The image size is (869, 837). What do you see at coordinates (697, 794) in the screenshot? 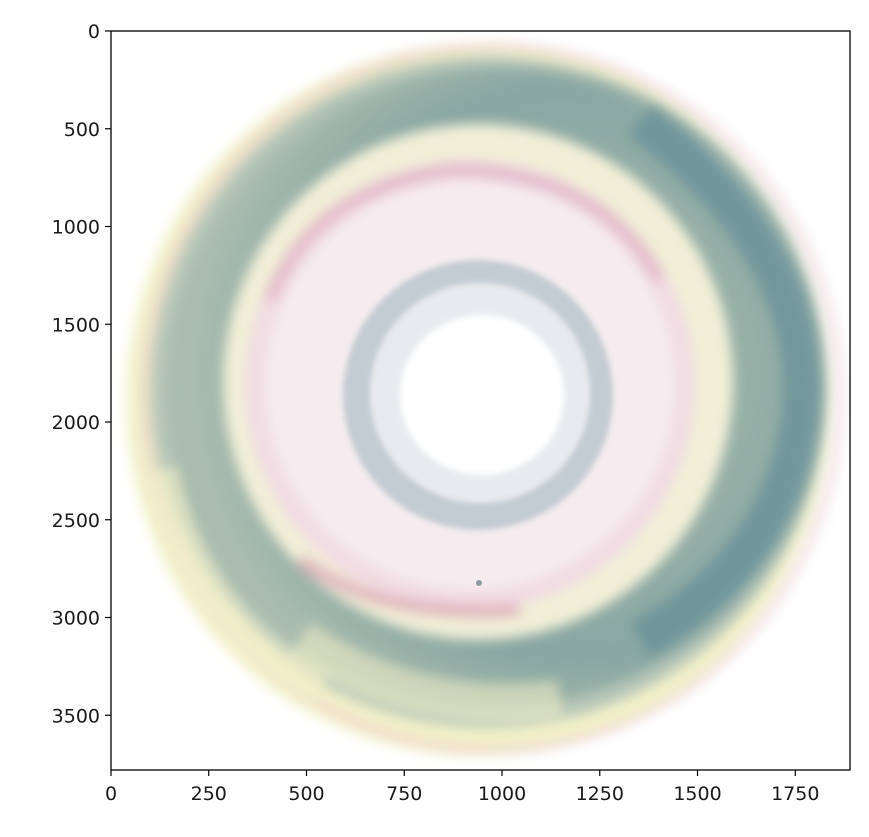
I see `x-tick-label: 1500` at bounding box center [697, 794].